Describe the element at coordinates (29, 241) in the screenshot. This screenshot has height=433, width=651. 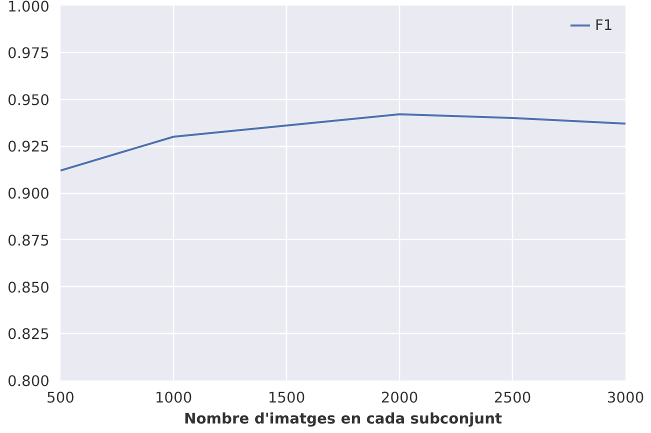
I see `y-tick-label: 0.875` at that location.